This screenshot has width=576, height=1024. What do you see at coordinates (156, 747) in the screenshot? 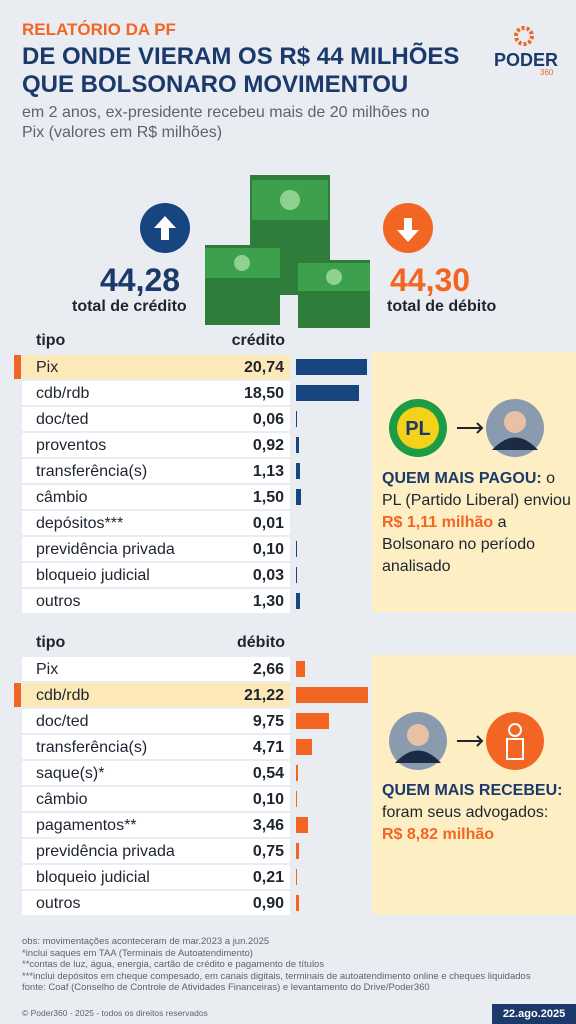
I see `table-row: transferência(s) 4,71` at bounding box center [156, 747].